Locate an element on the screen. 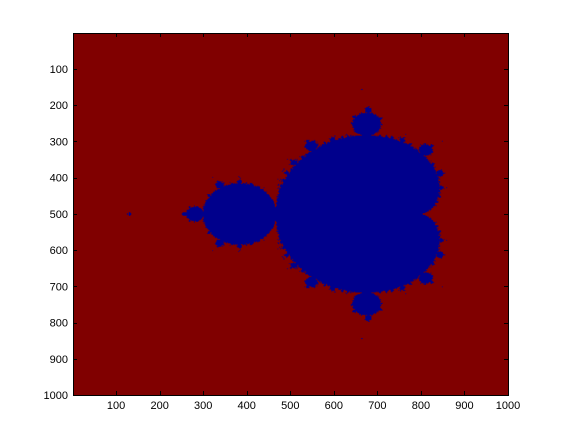 This screenshot has height=448, width=561. y-tick-label: 1000 is located at coordinates (56, 396).